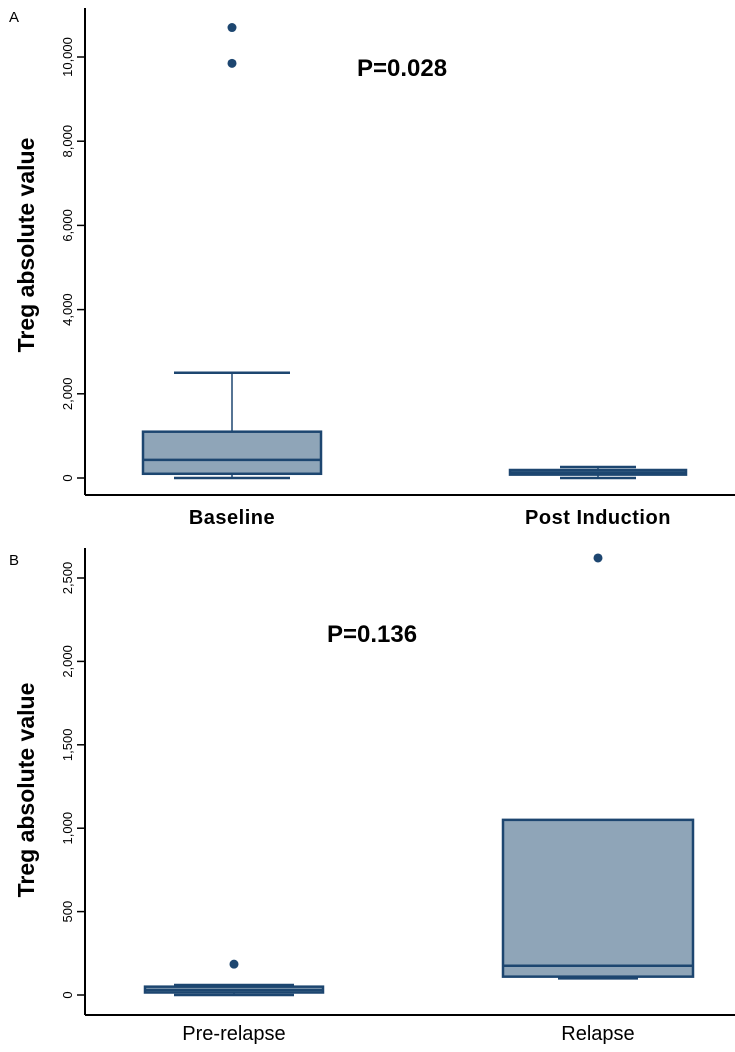 The image size is (735, 1052). What do you see at coordinates (67, 141) in the screenshot?
I see `y-tick-label: 8,000` at bounding box center [67, 141].